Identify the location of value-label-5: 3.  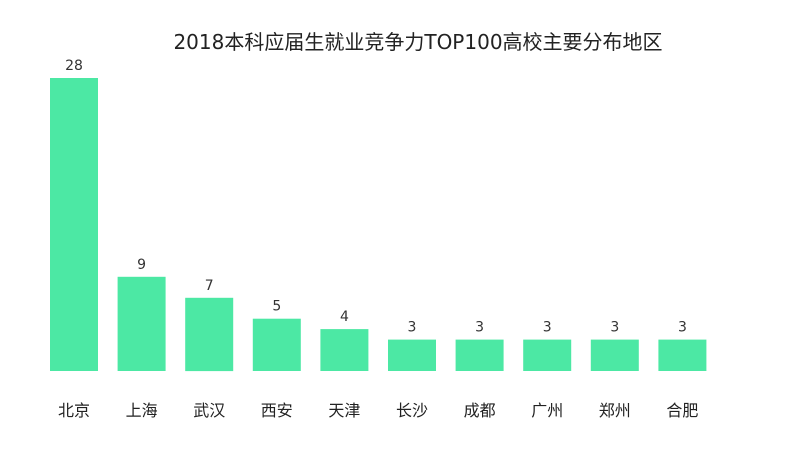
(412, 328).